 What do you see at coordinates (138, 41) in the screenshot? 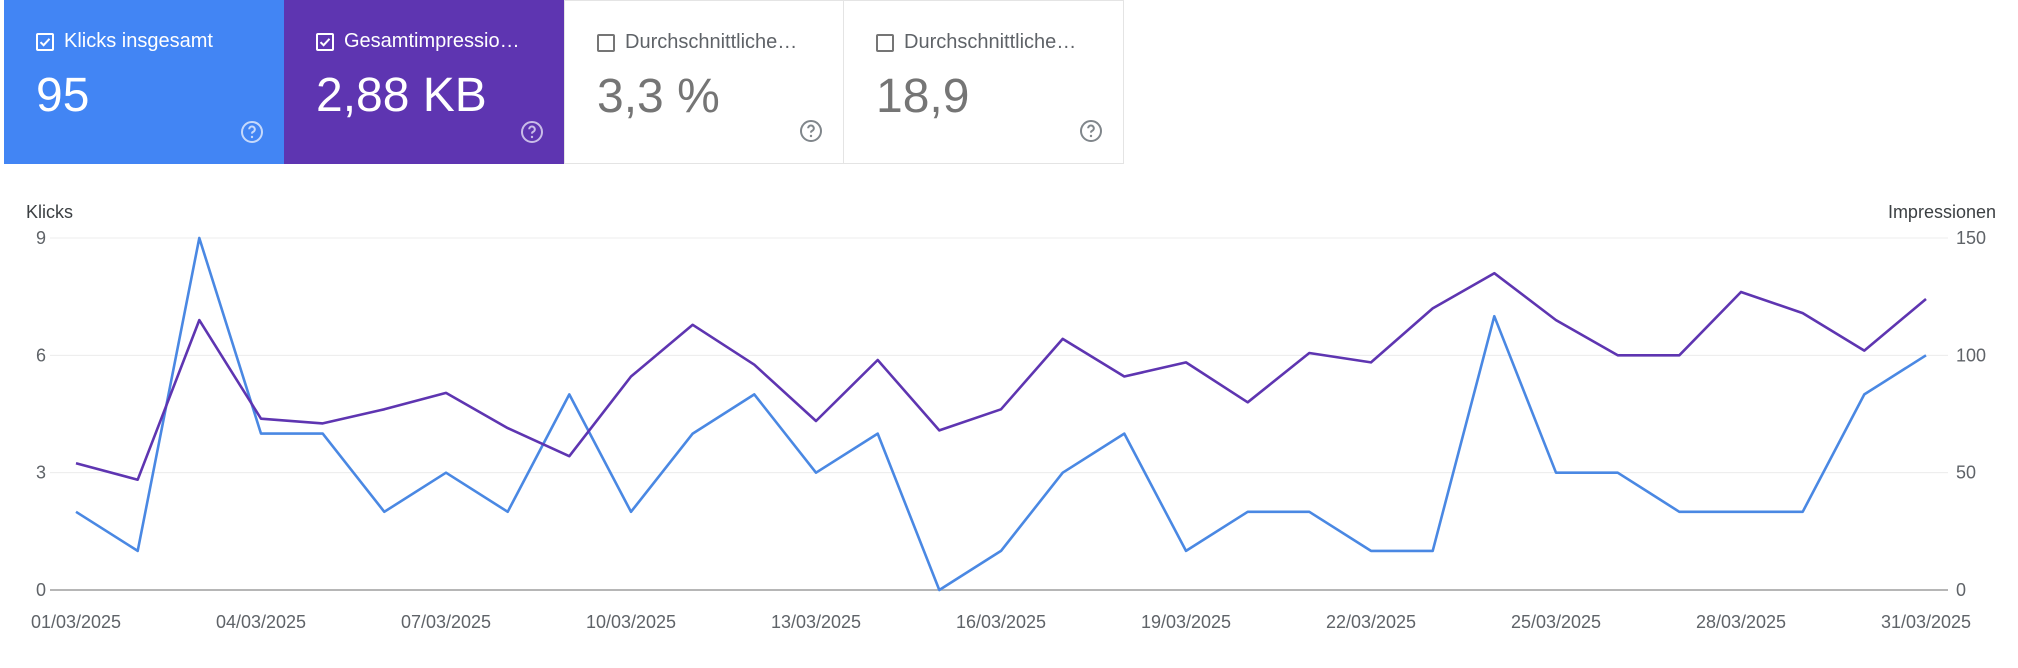
I see `card-label: Klicks insgesamt` at bounding box center [138, 41].